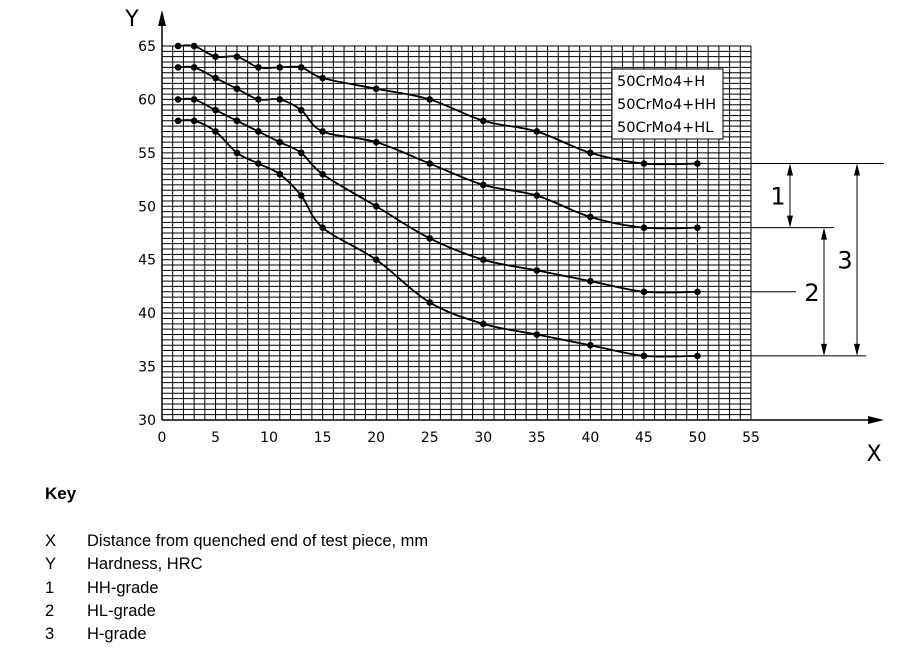 The image size is (912, 655). I want to click on key-symbol: X, so click(51, 541).